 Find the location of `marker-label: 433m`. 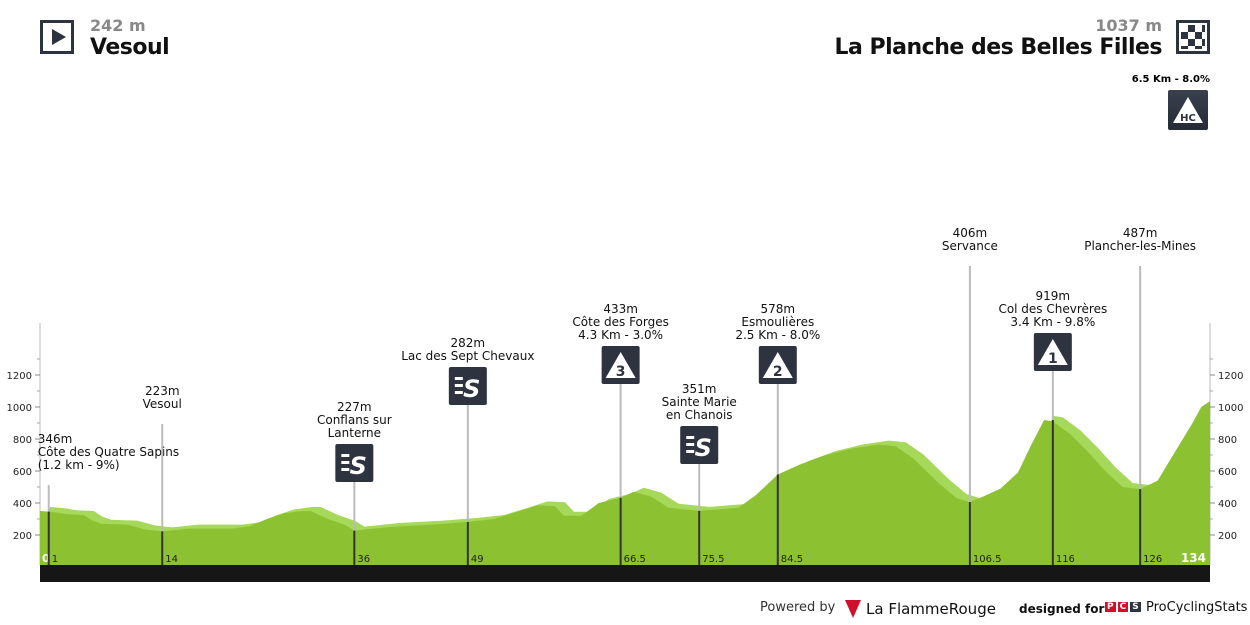

marker-label: 433m is located at coordinates (620, 309).